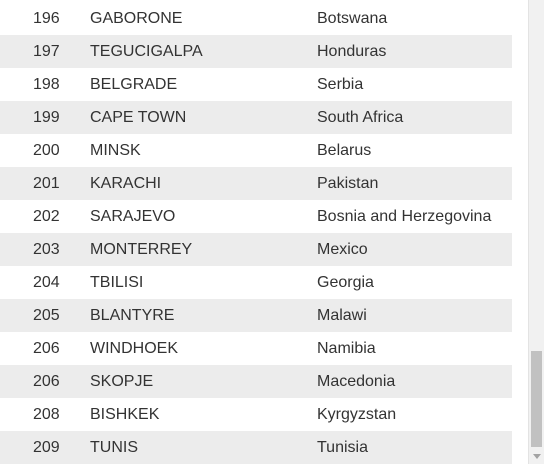 Image resolution: width=548 pixels, height=464 pixels. Describe the element at coordinates (342, 249) in the screenshot. I see `country-cell: Mexico` at that location.